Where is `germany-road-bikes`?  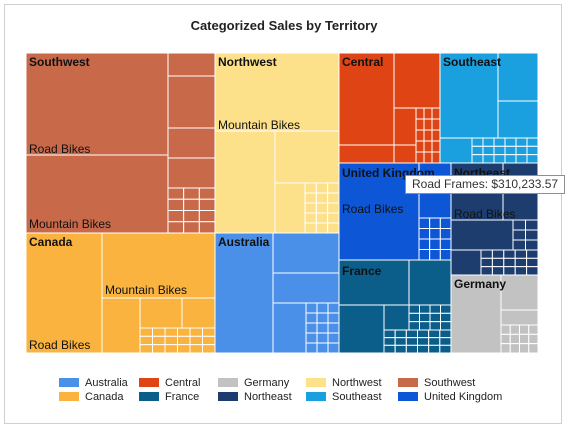 germany-road-bikes is located at coordinates (476, 314).